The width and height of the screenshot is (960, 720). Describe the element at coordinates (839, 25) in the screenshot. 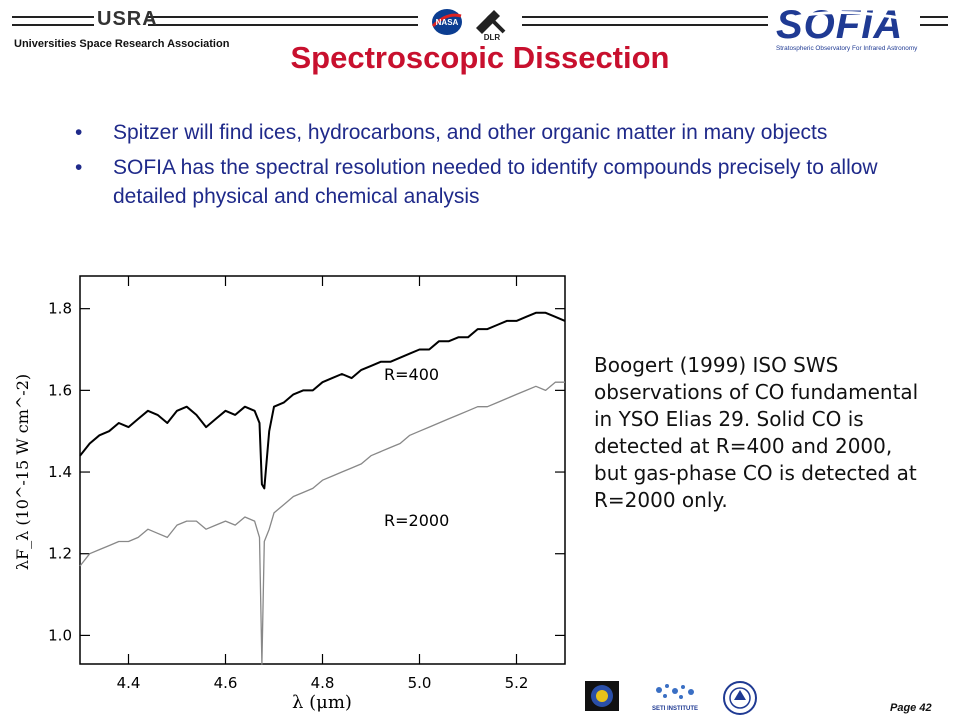

I see `sofia-logo-text: SOFIA` at that location.